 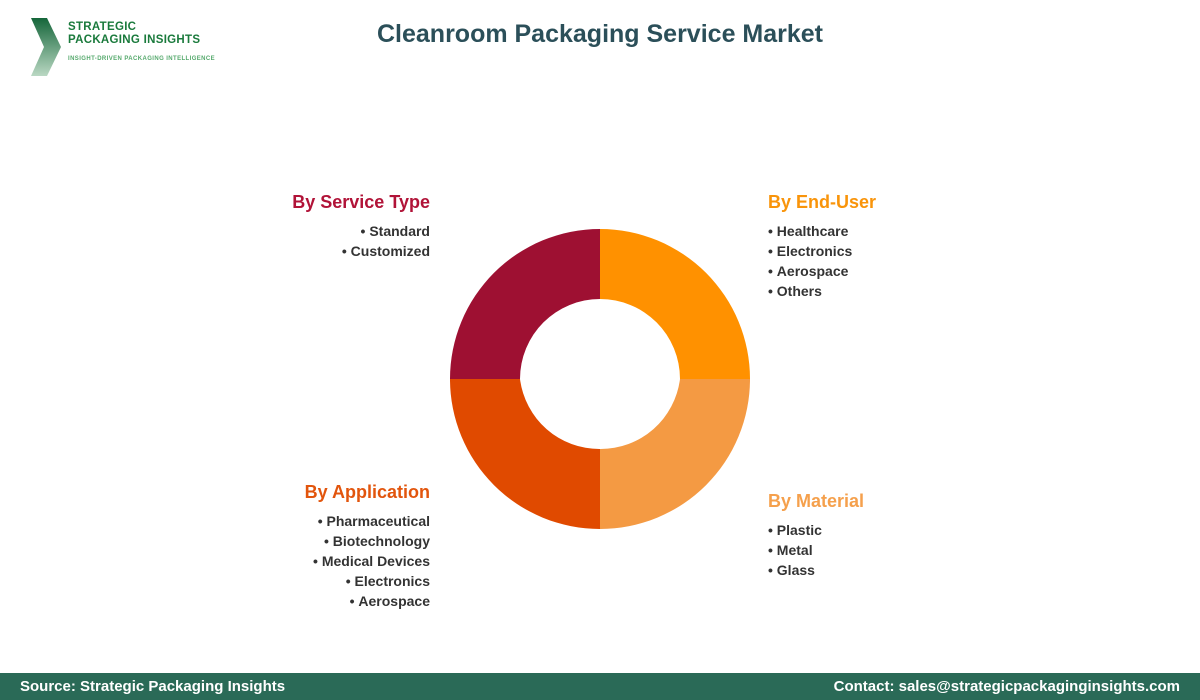 I want to click on list-item: Metal, so click(x=816, y=550).